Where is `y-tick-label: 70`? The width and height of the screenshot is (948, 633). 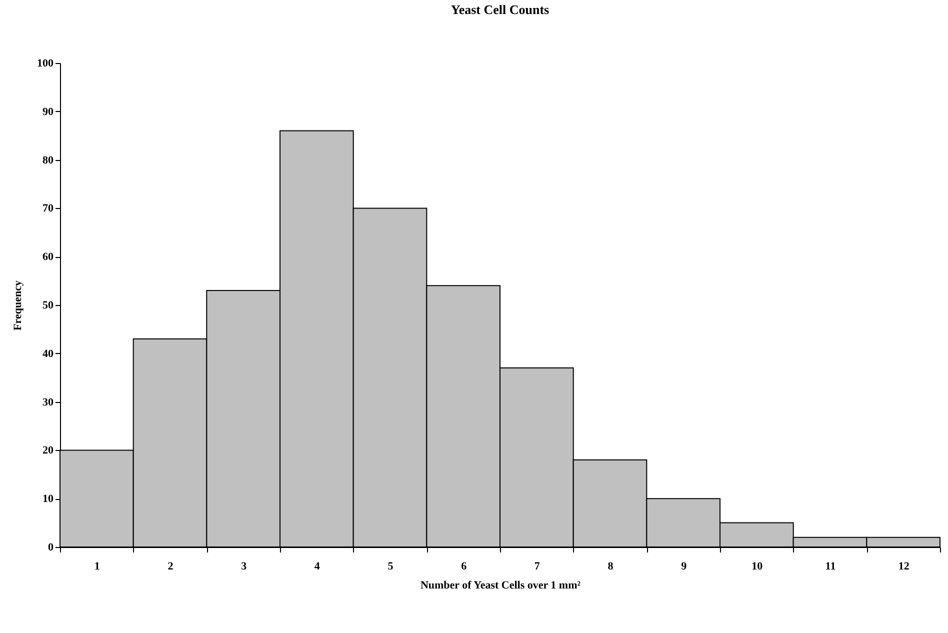
y-tick-label: 70 is located at coordinates (48, 208).